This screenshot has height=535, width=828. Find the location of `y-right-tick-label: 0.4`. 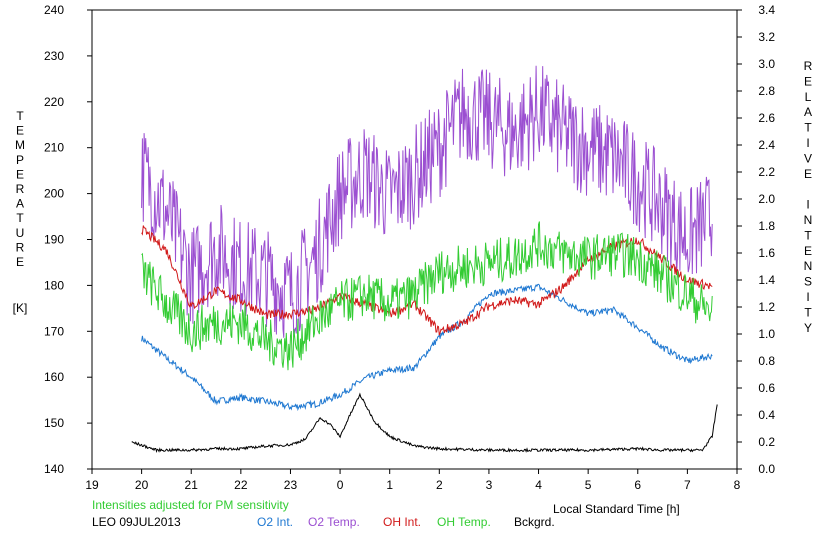

y-right-tick-label: 0.4 is located at coordinates (766, 415).